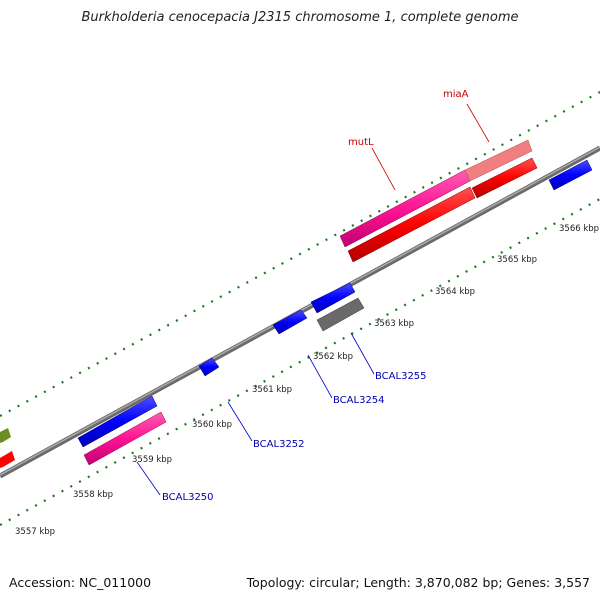 The width and height of the screenshot is (600, 600). What do you see at coordinates (35, 532) in the screenshot?
I see `tick-label: 3557 kbp` at bounding box center [35, 532].